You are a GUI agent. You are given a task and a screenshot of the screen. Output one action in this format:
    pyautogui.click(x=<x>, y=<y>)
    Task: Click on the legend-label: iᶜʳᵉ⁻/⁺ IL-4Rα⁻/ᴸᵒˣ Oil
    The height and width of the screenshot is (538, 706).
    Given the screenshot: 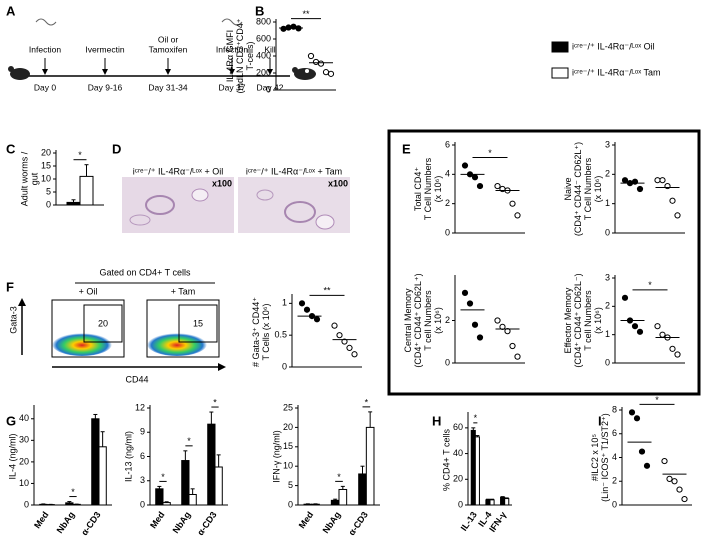 What is the action you would take?
    pyautogui.click(x=613, y=46)
    